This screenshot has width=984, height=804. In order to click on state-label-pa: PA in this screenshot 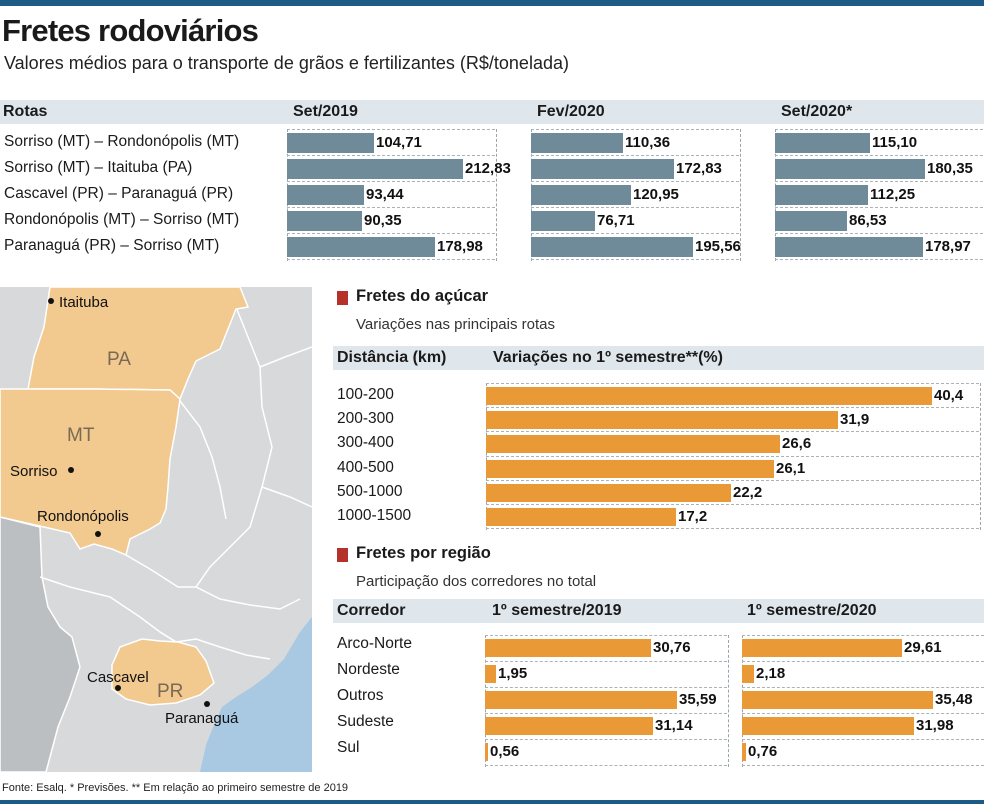, I will do `click(119, 359)`.